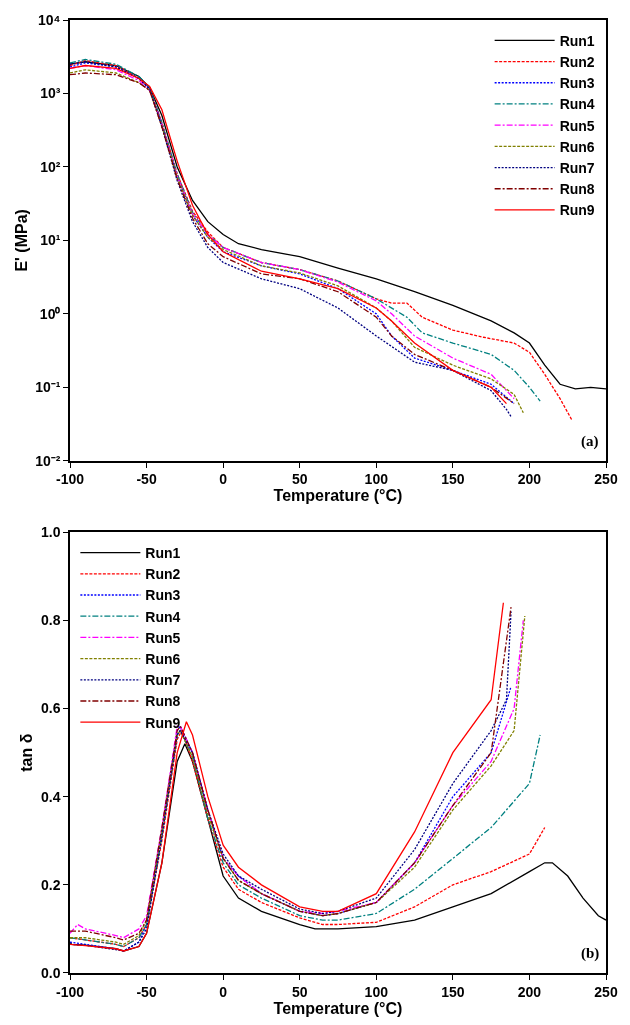 The image size is (630, 1025). What do you see at coordinates (48, 387) in the screenshot?
I see `y-tick-label: 10⁻¹` at bounding box center [48, 387].